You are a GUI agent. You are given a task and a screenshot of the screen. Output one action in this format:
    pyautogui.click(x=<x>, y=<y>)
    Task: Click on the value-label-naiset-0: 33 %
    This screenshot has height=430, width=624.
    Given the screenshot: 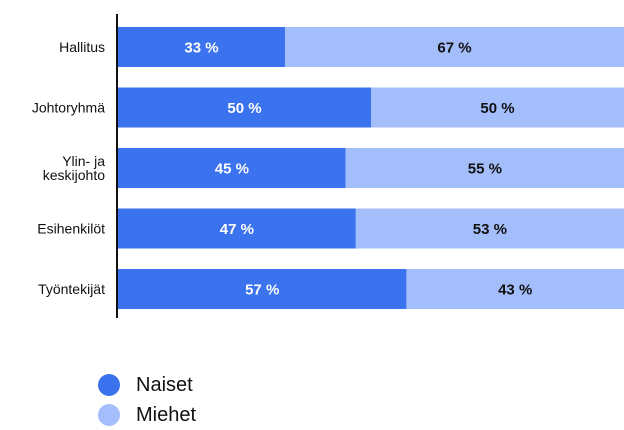 What is the action you would take?
    pyautogui.click(x=201, y=48)
    